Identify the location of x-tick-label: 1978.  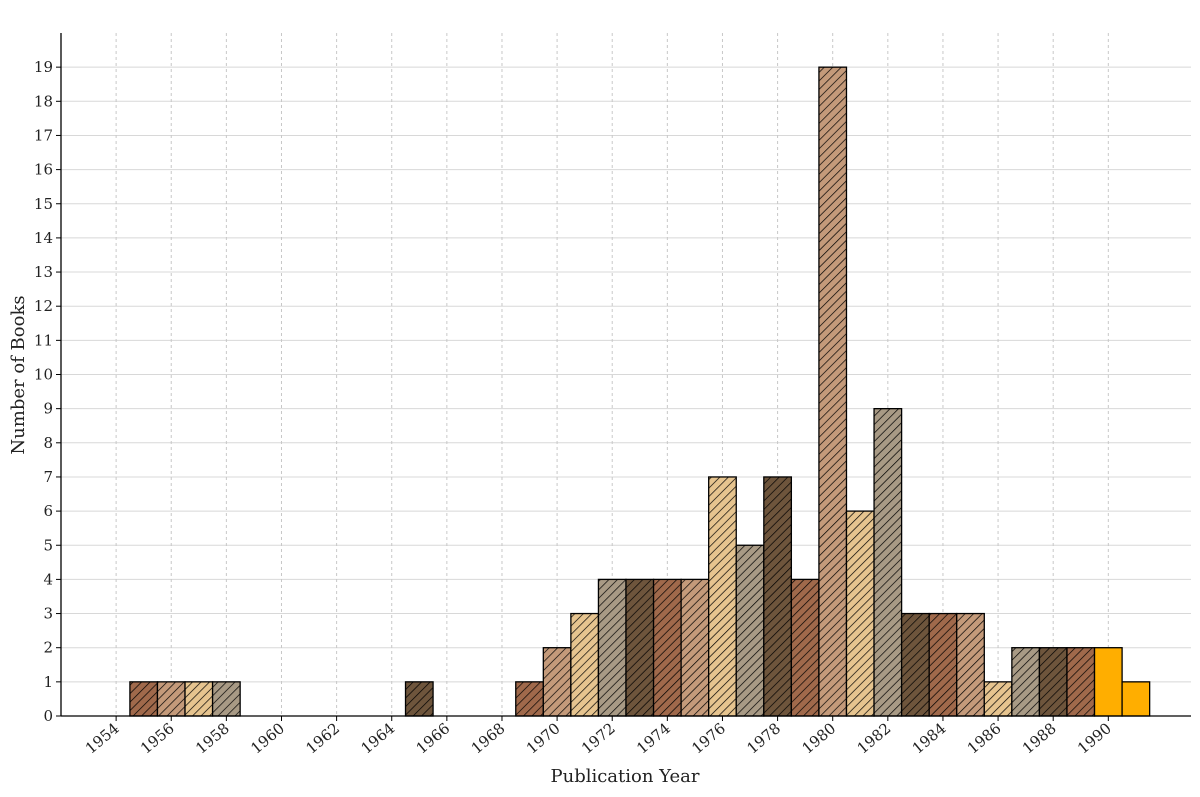
(763, 738).